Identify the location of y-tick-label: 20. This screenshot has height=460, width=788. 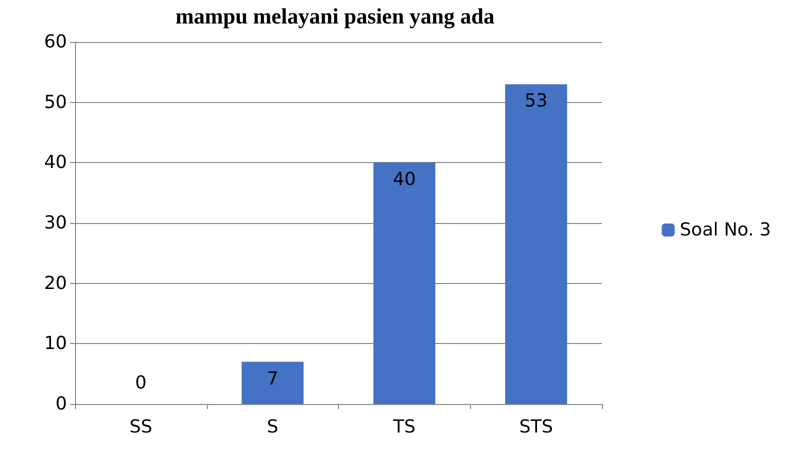
(55, 283).